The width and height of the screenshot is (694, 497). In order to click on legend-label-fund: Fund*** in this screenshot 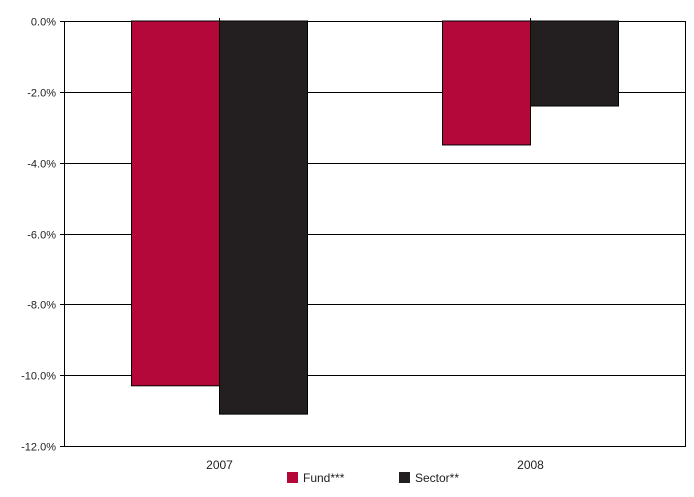, I will do `click(324, 478)`.